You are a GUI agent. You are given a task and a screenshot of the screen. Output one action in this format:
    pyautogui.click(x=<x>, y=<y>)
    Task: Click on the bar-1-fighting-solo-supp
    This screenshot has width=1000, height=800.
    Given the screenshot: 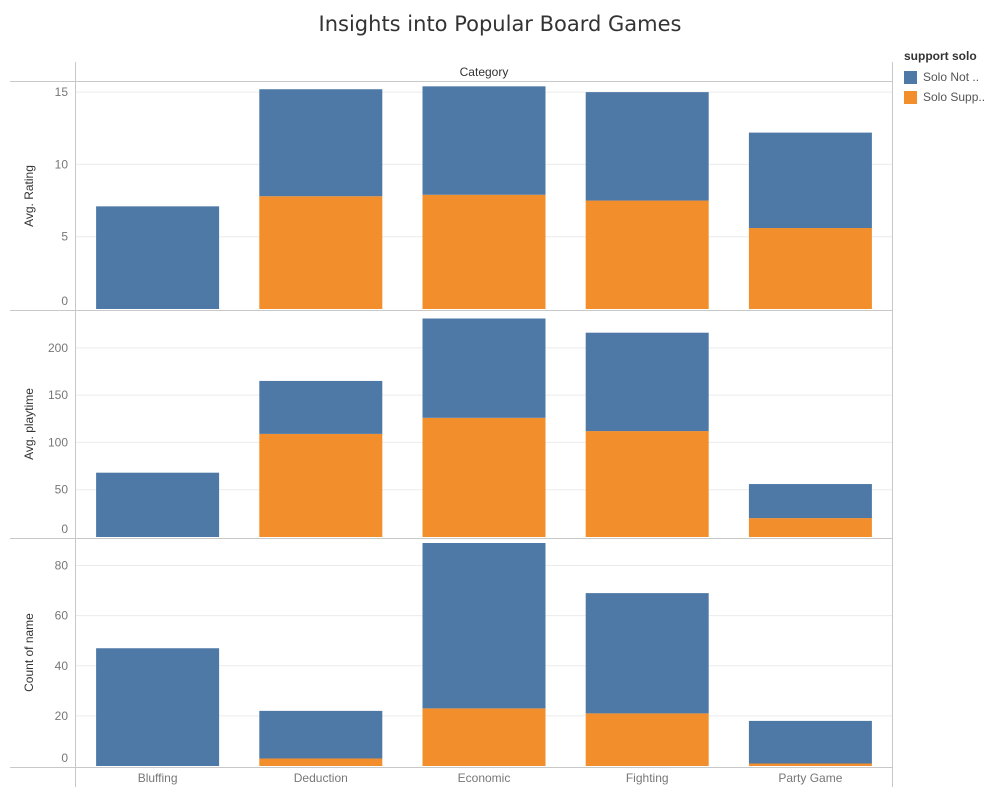 What is the action you would take?
    pyautogui.click(x=647, y=254)
    